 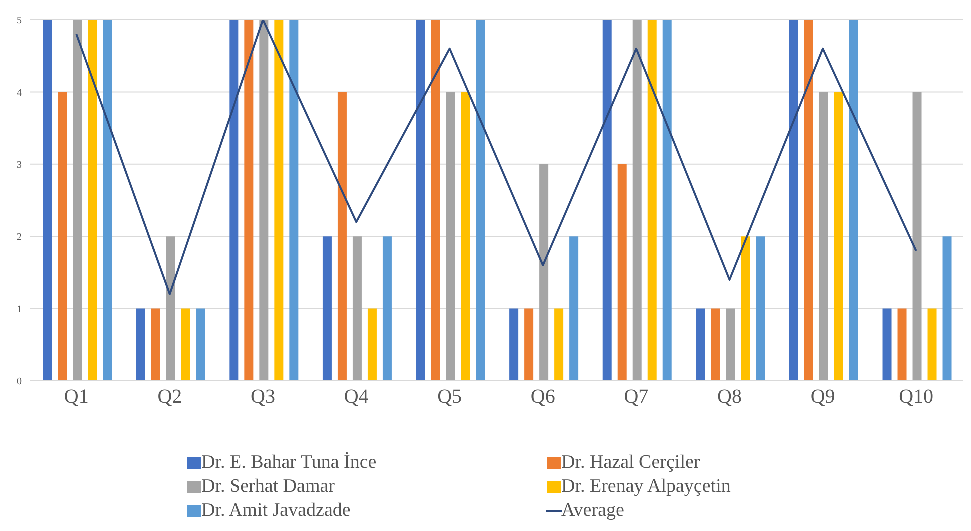 What do you see at coordinates (170, 397) in the screenshot?
I see `x-tick-label: Q2` at bounding box center [170, 397].